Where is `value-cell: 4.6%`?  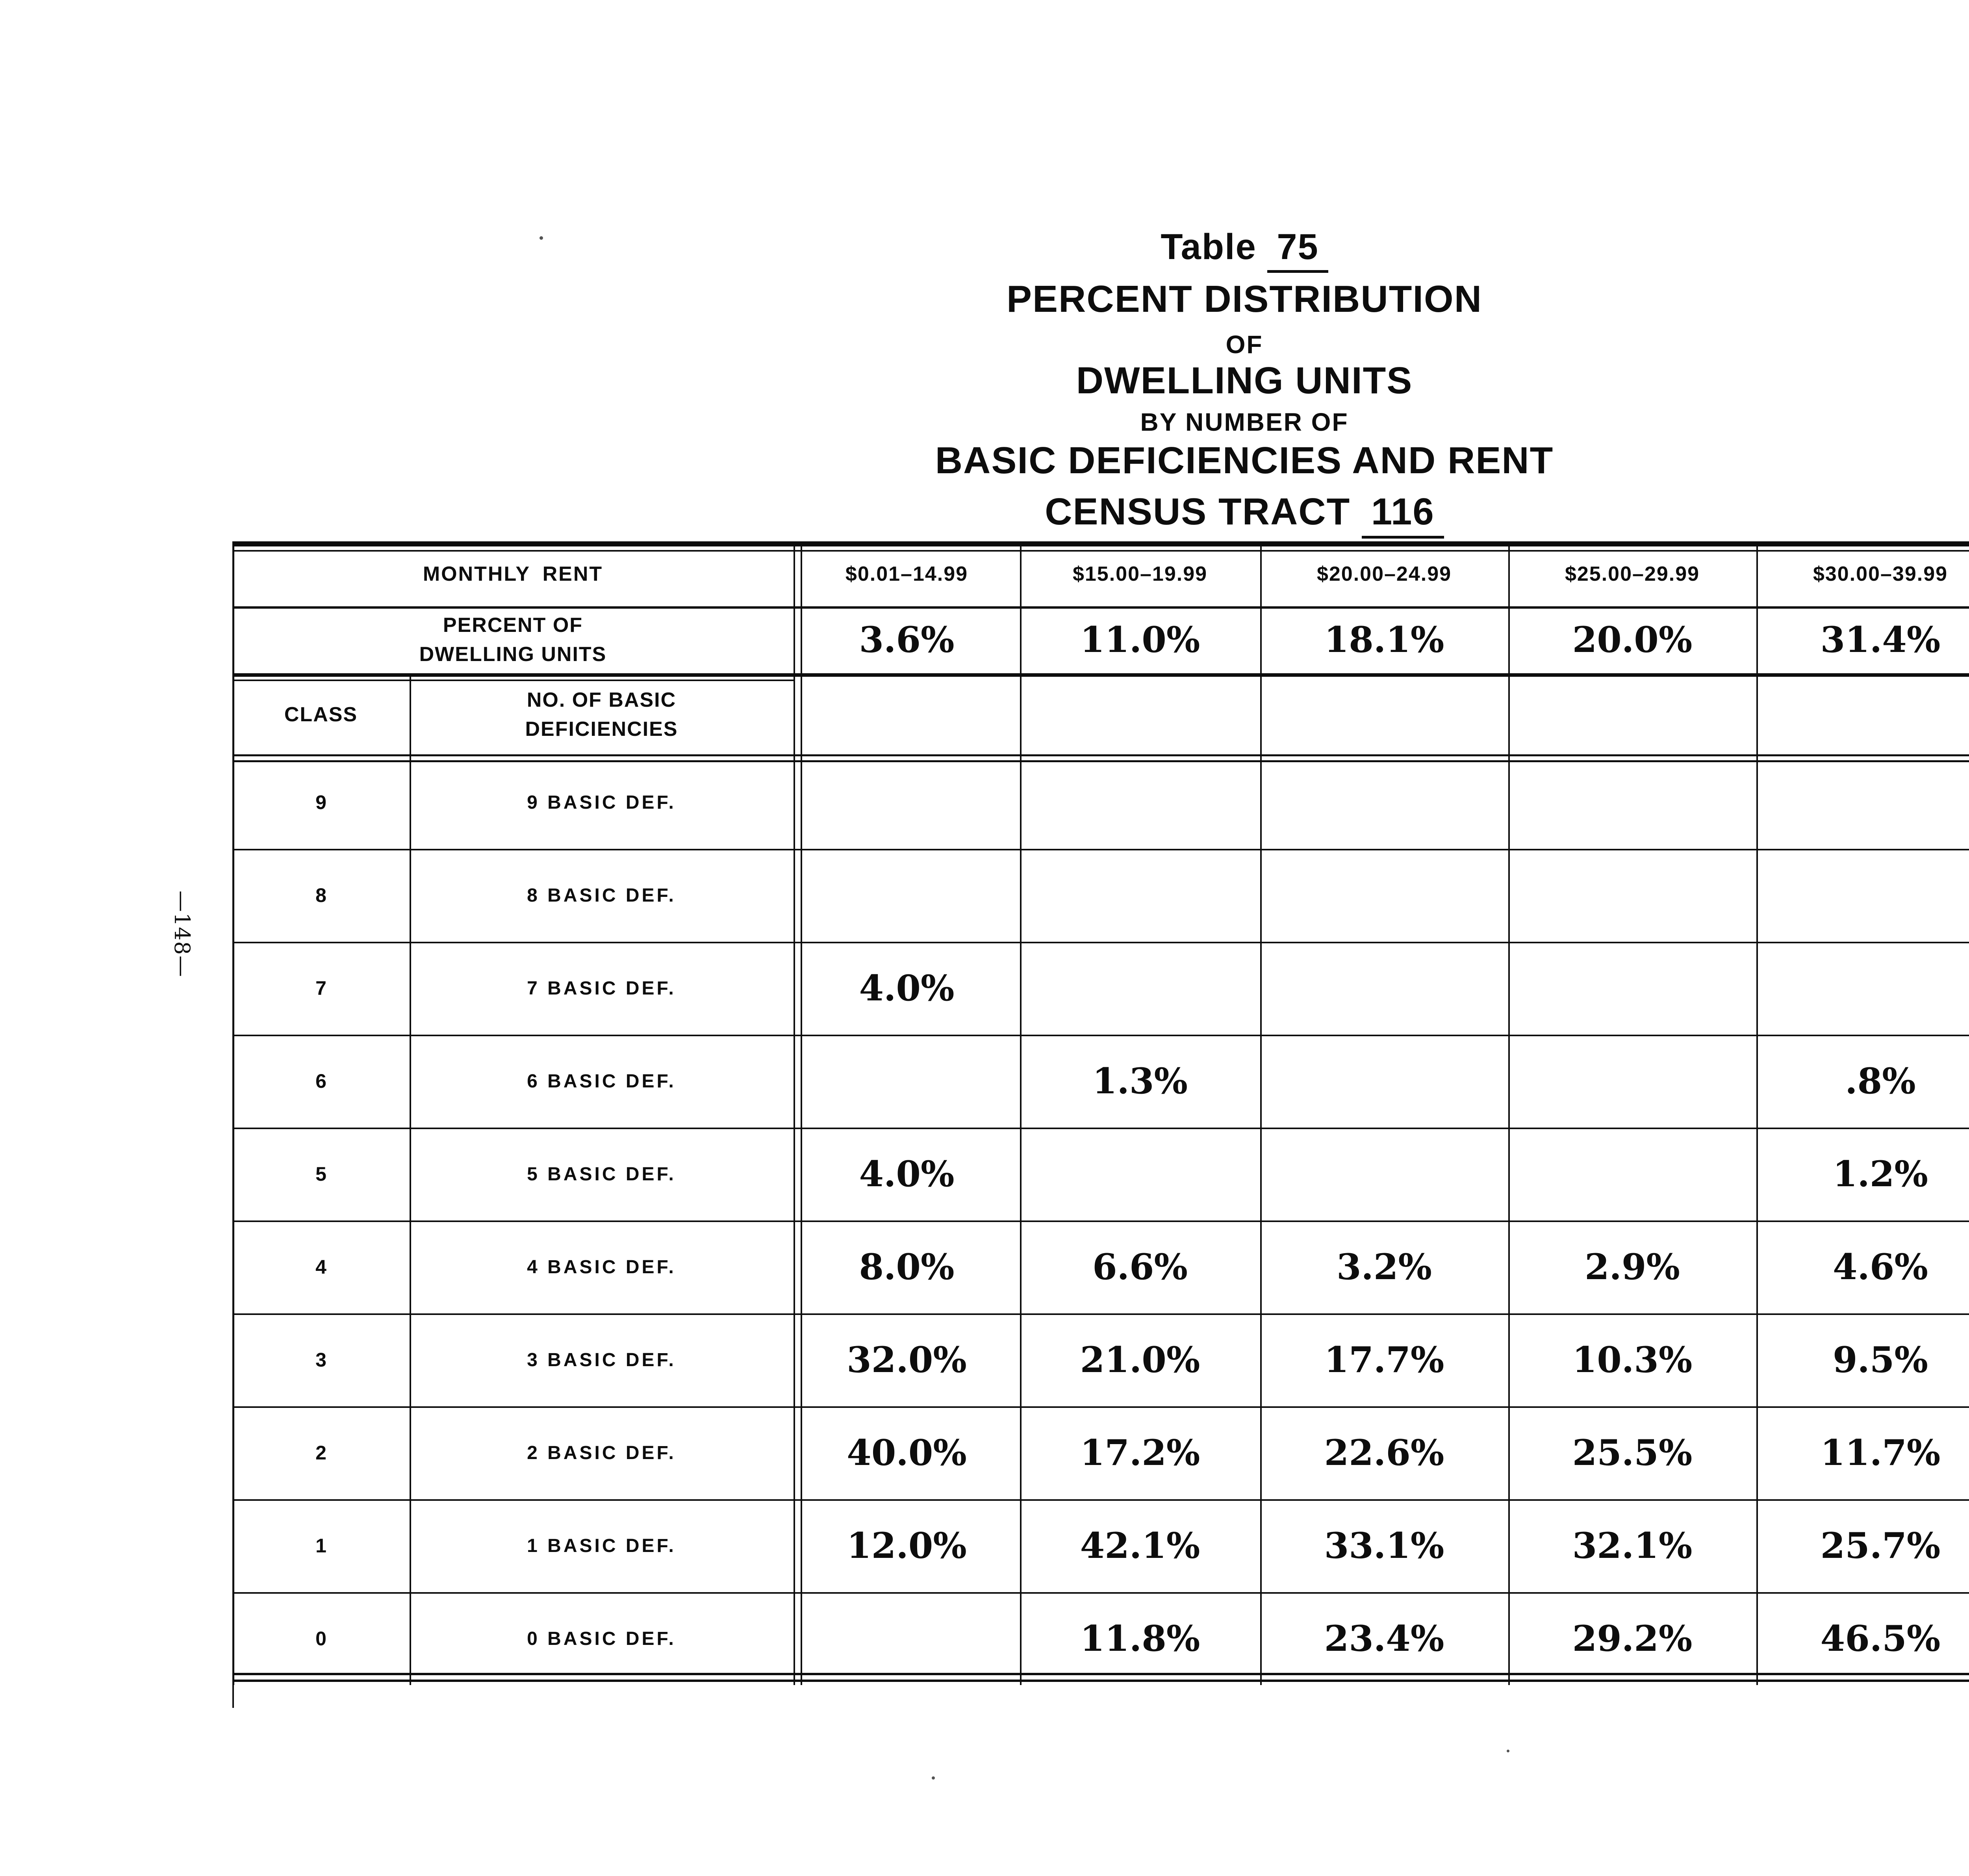 value-cell: 4.6% is located at coordinates (1880, 1267).